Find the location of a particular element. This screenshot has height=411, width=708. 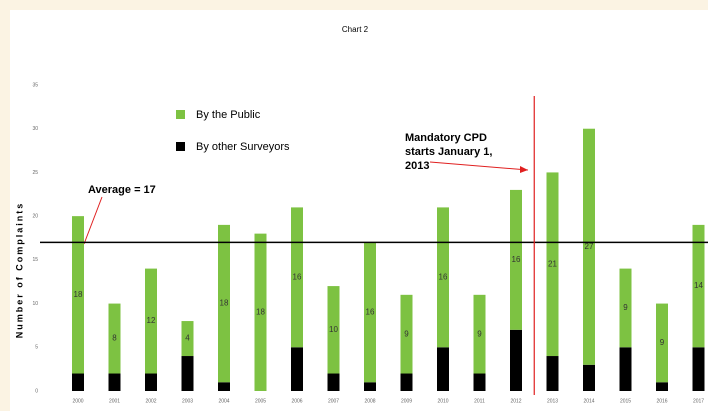

data-label: 8 is located at coordinates (114, 338).